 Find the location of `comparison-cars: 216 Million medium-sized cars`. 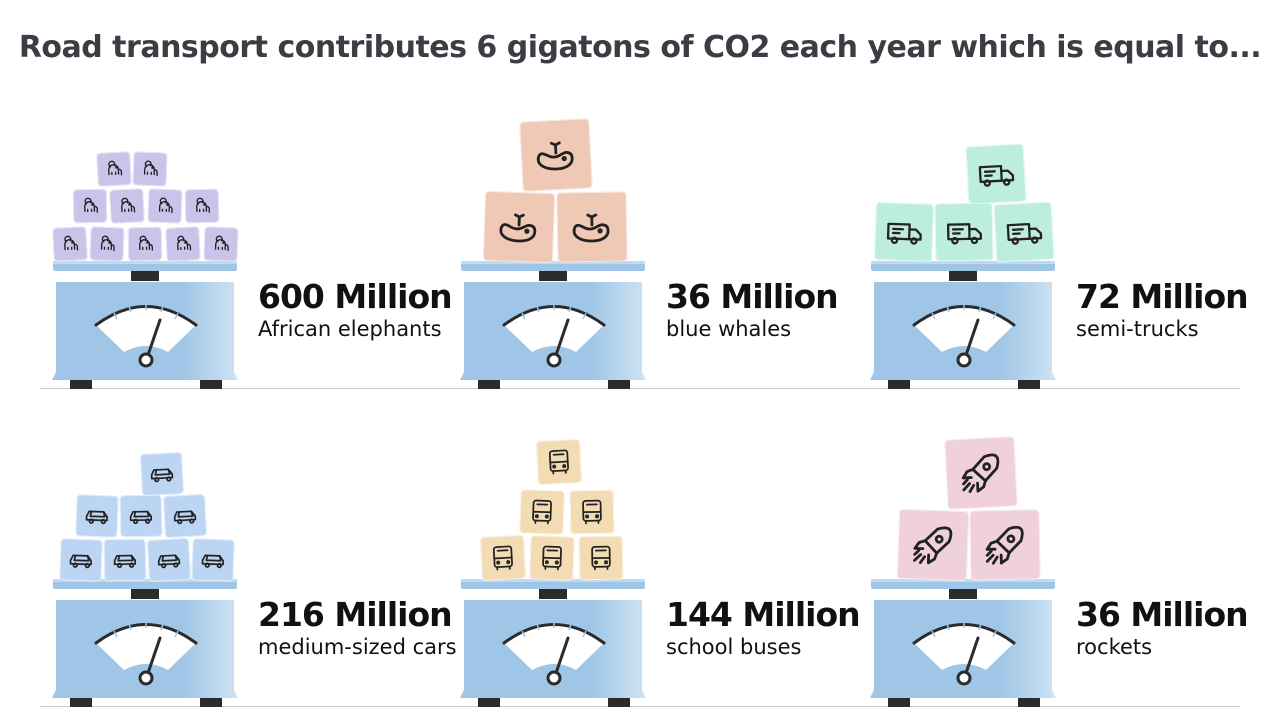

comparison-cars: 216 Million medium-sized cars is located at coordinates (250, 563).